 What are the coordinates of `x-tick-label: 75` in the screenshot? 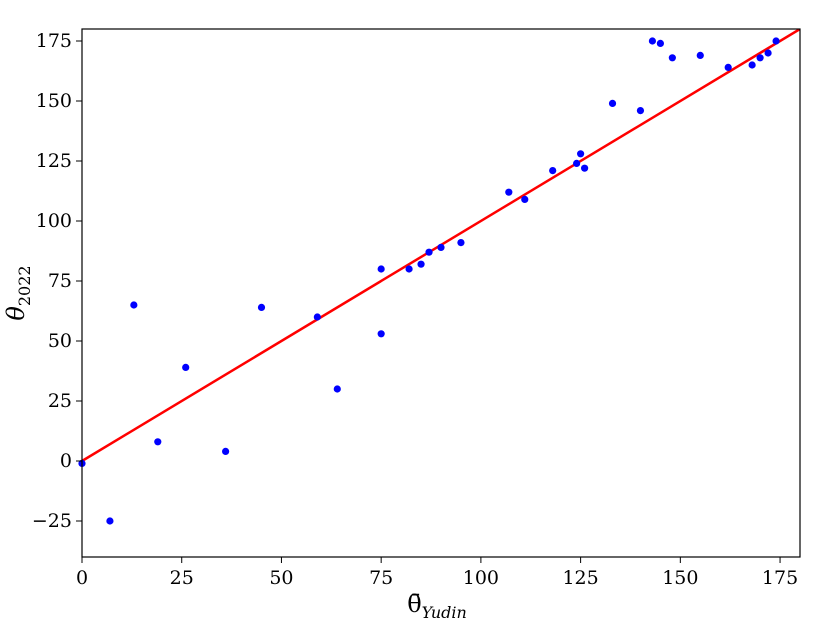 It's located at (381, 578).